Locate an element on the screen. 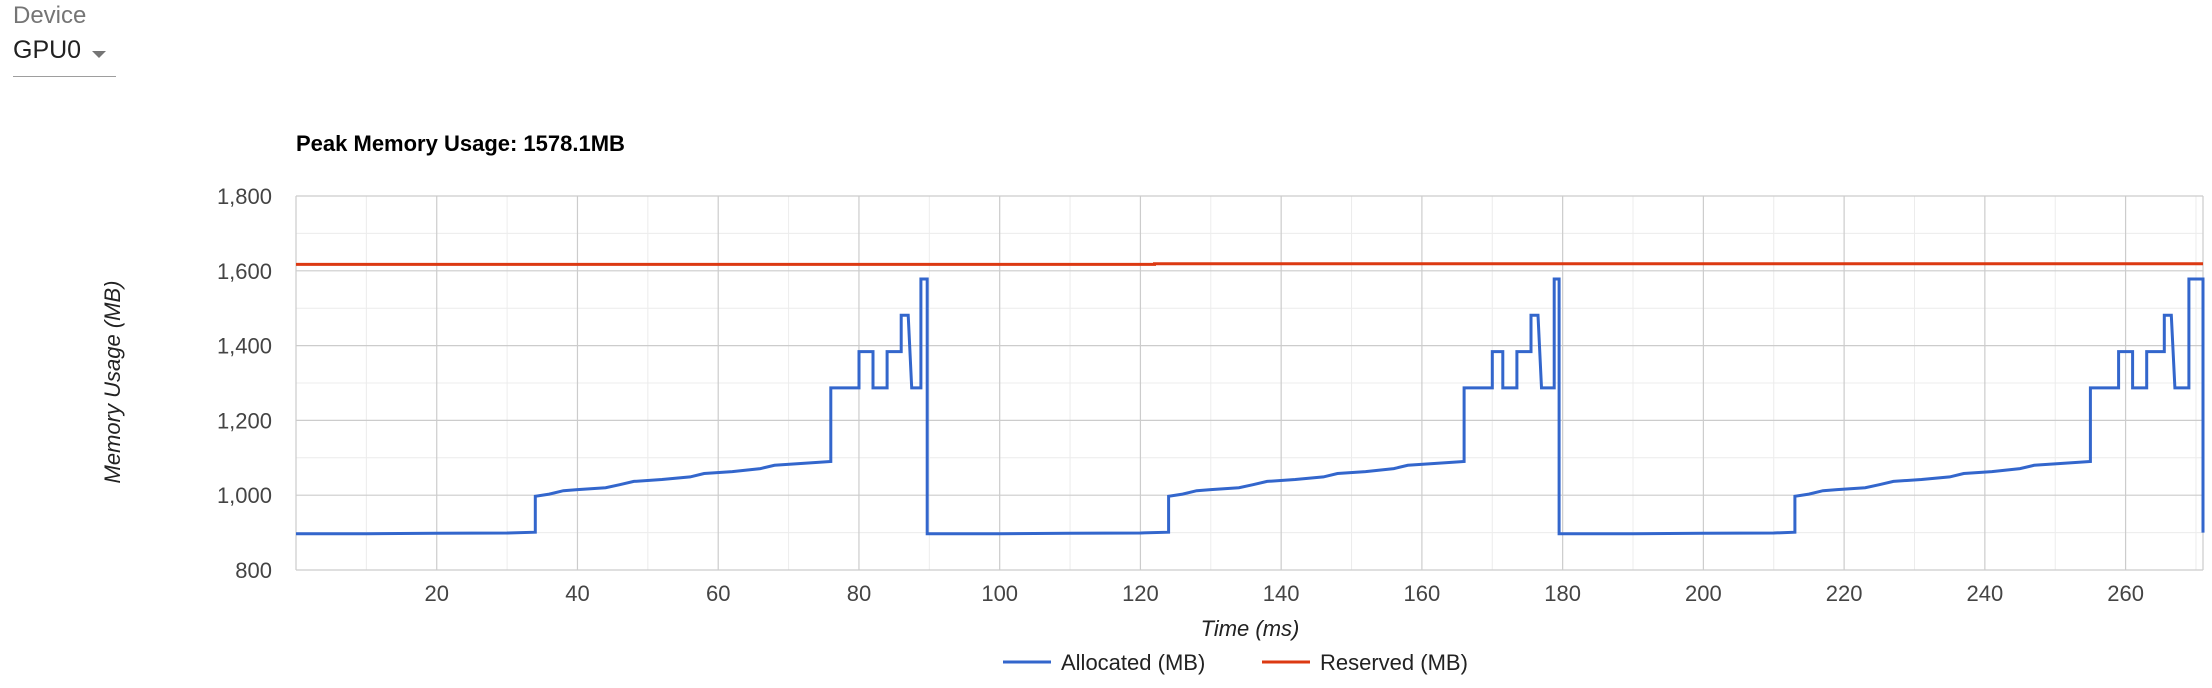 This screenshot has height=688, width=2212. device-selected-value: GPU0 is located at coordinates (47, 50).